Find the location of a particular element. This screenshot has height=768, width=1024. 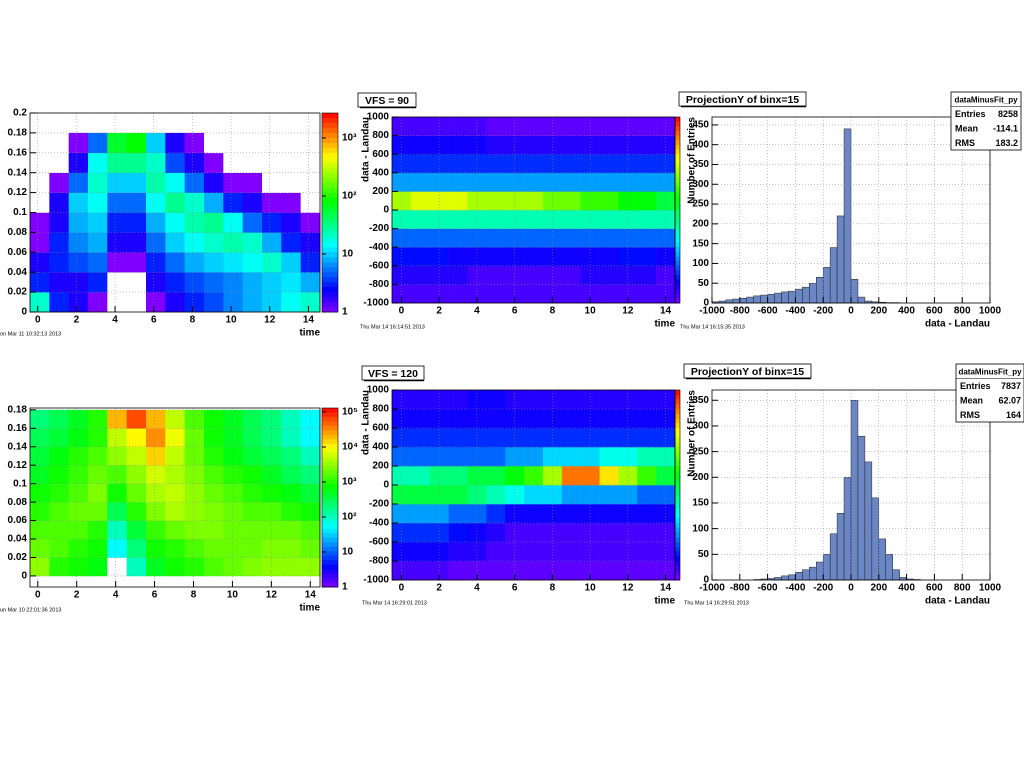

y-tick-label: 600 is located at coordinates (380, 428).